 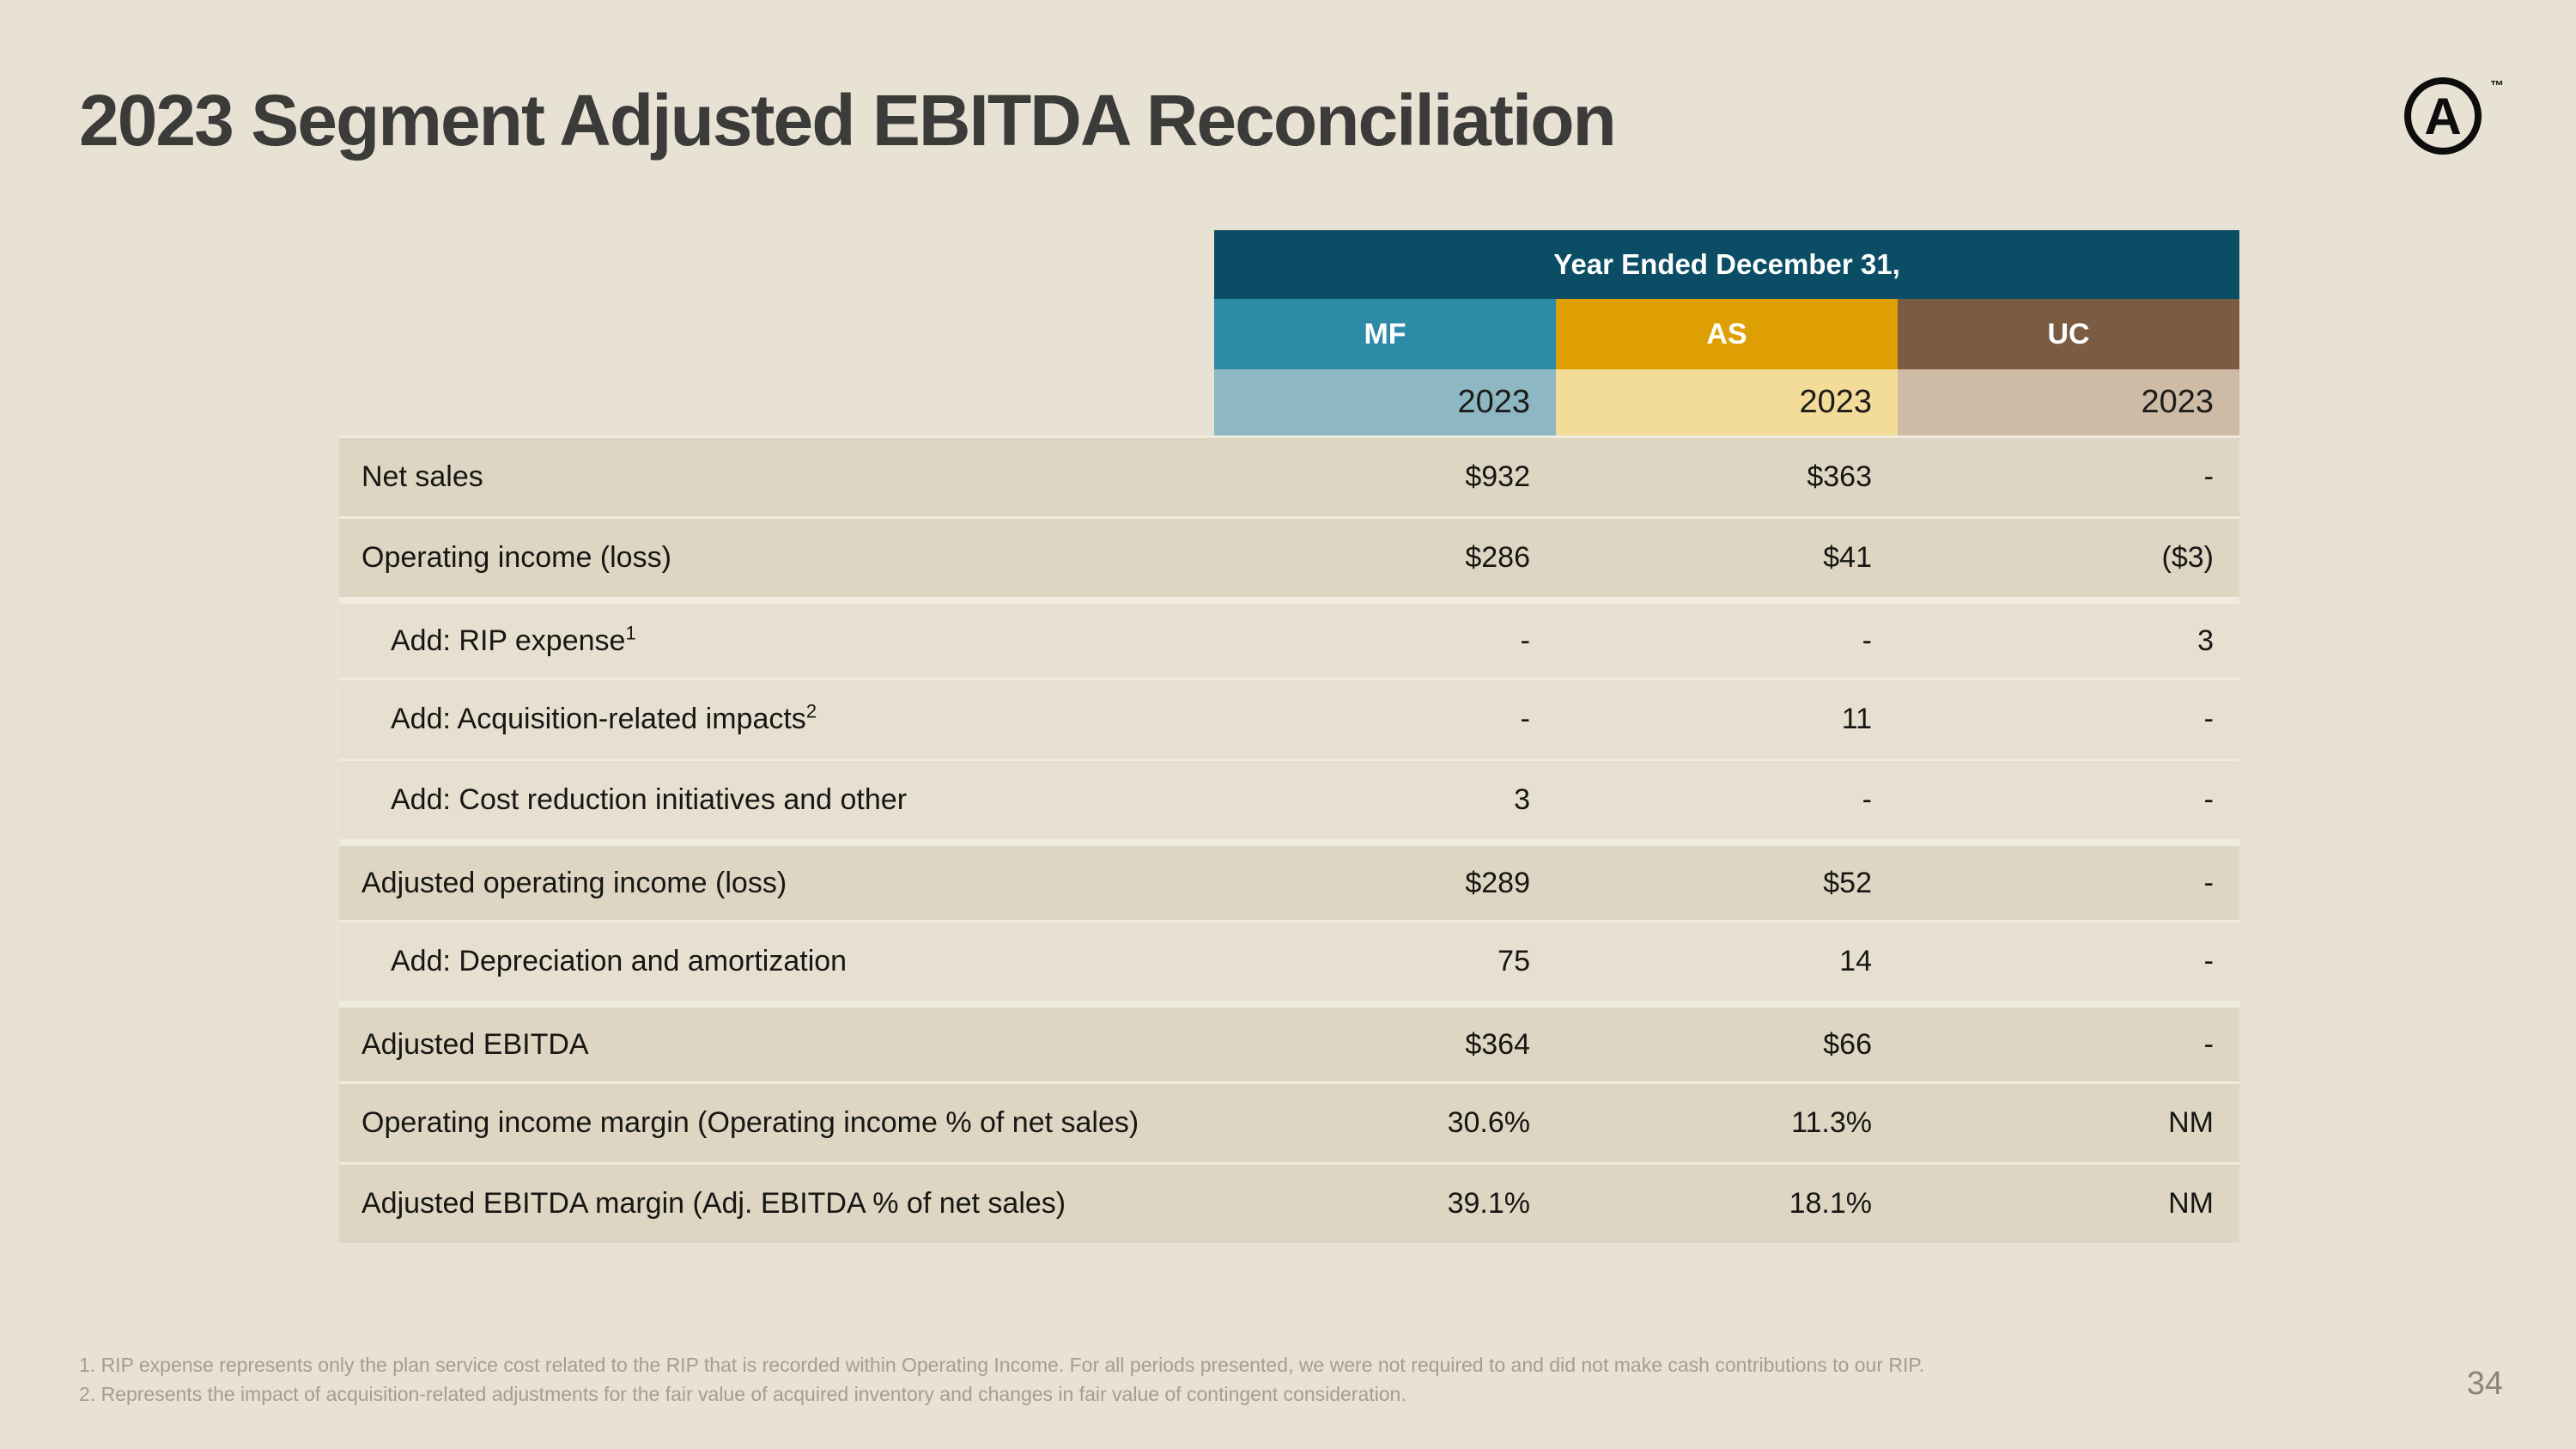 What do you see at coordinates (1289, 475) in the screenshot?
I see `table-row: Net sales $932 $363 -` at bounding box center [1289, 475].